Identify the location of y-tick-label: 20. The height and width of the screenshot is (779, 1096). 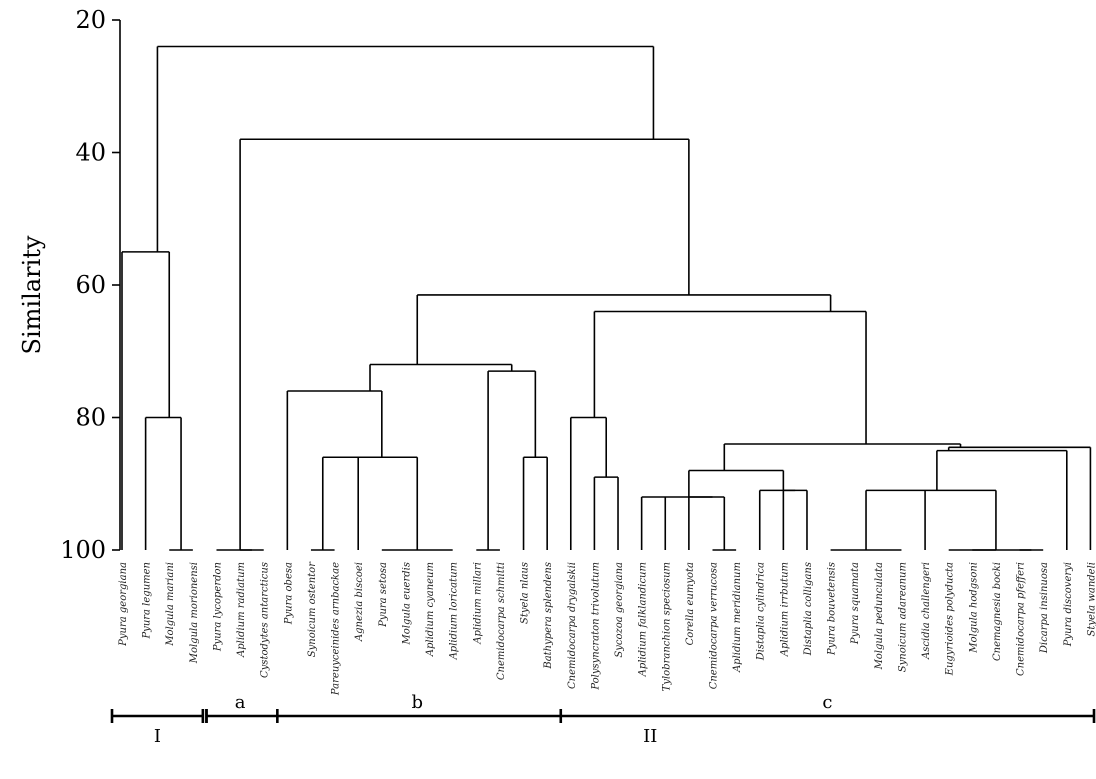
(90, 20).